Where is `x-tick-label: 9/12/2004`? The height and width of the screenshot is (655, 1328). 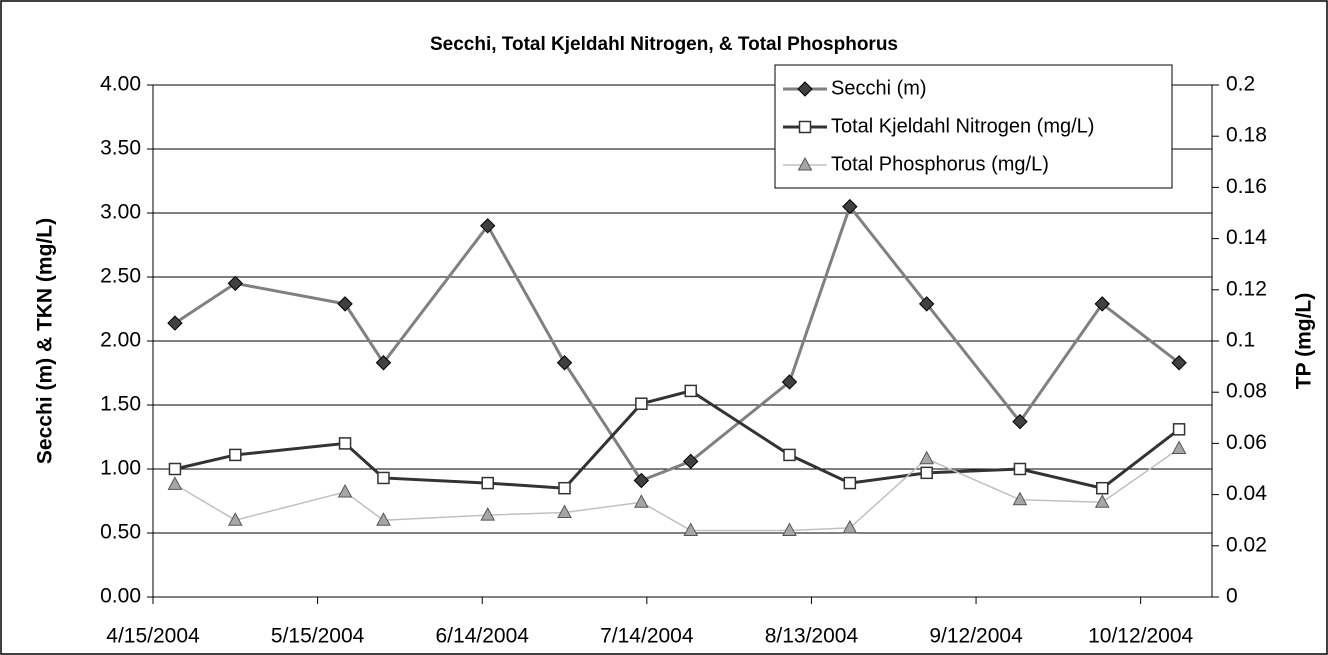 x-tick-label: 9/12/2004 is located at coordinates (976, 636).